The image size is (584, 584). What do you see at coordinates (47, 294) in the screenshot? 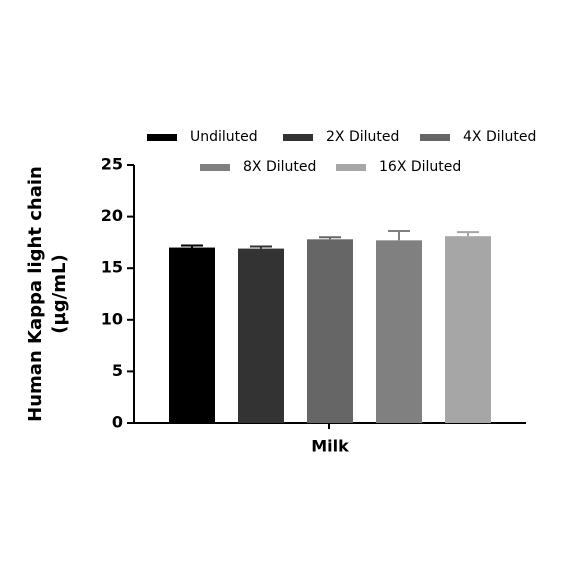
I see `y-axis-title: Human Kappa light chain (µg/mL)` at bounding box center [47, 294].